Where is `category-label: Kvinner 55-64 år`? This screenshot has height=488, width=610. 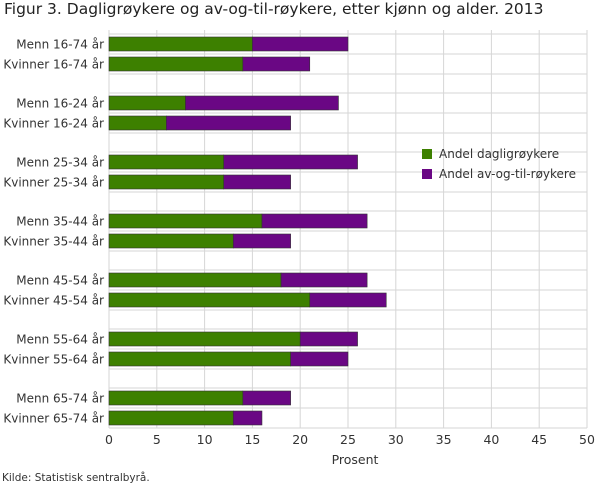
category-label: Kvinner 55-64 år is located at coordinates (53, 360).